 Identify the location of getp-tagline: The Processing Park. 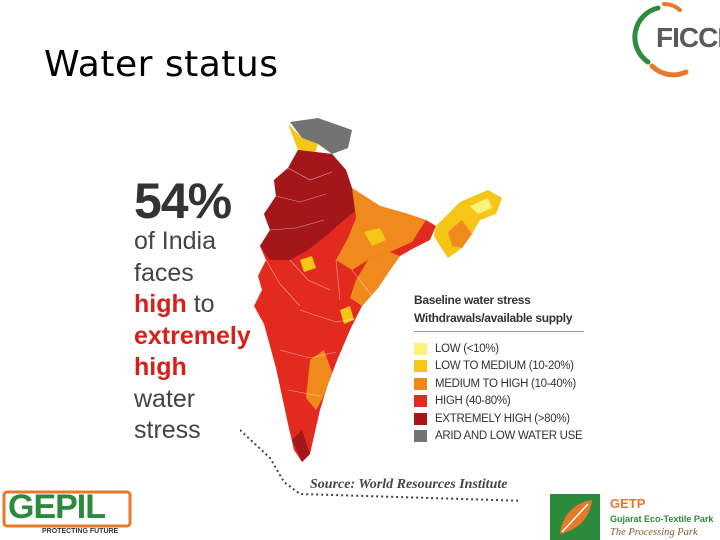
(654, 532).